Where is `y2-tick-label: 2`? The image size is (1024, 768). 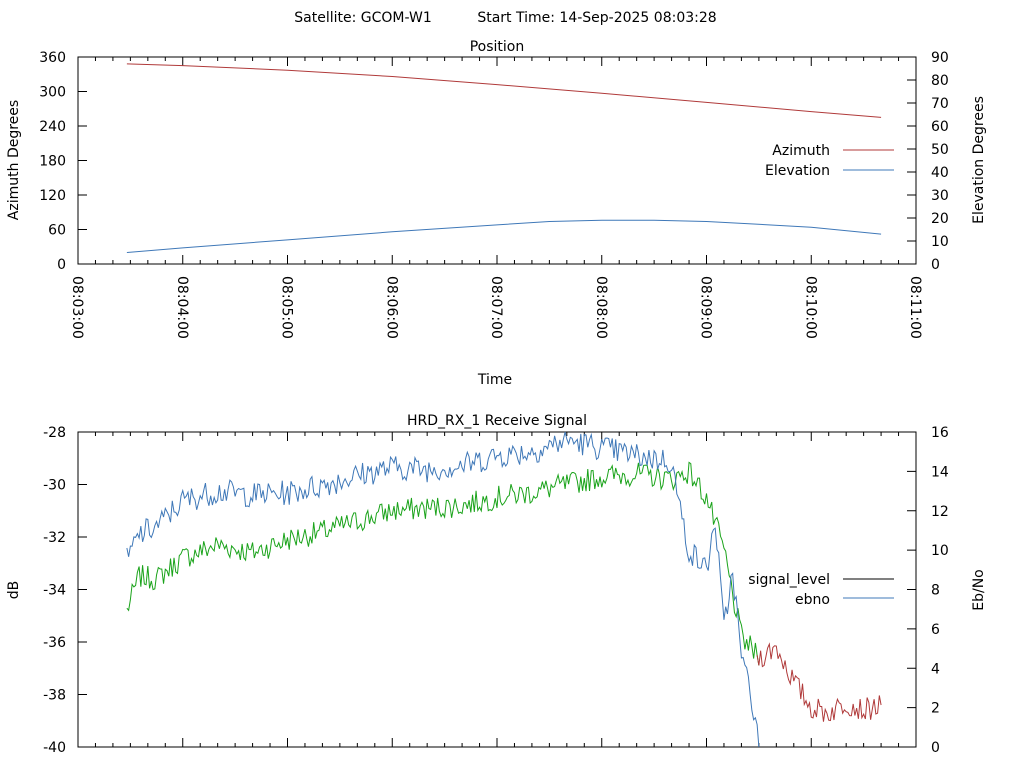 y2-tick-label: 2 is located at coordinates (935, 709).